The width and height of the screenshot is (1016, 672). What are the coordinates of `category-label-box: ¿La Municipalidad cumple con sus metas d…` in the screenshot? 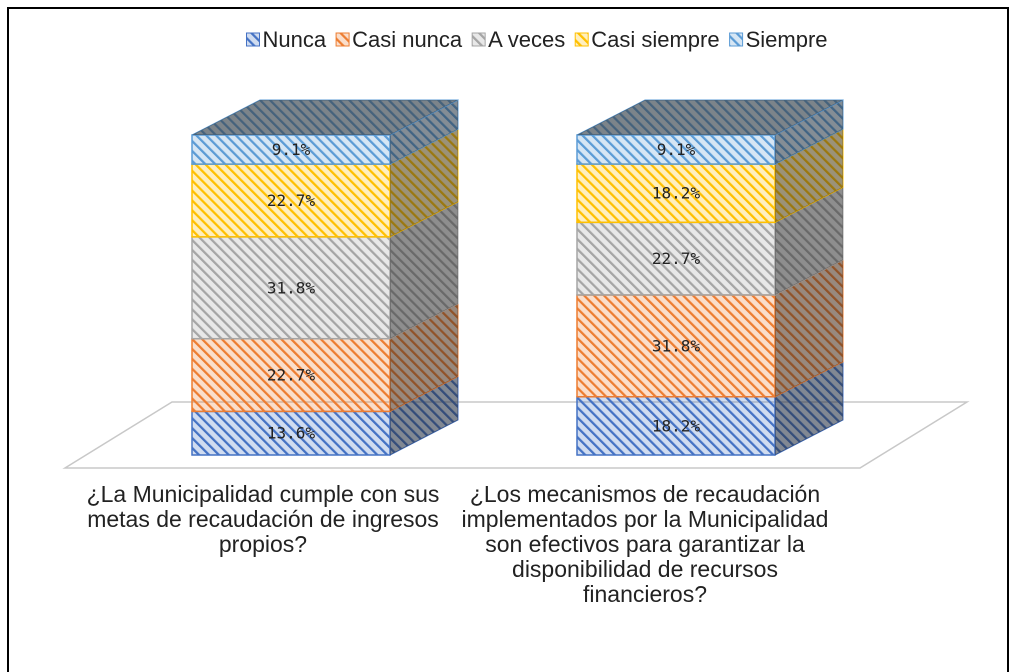 It's located at (263, 519).